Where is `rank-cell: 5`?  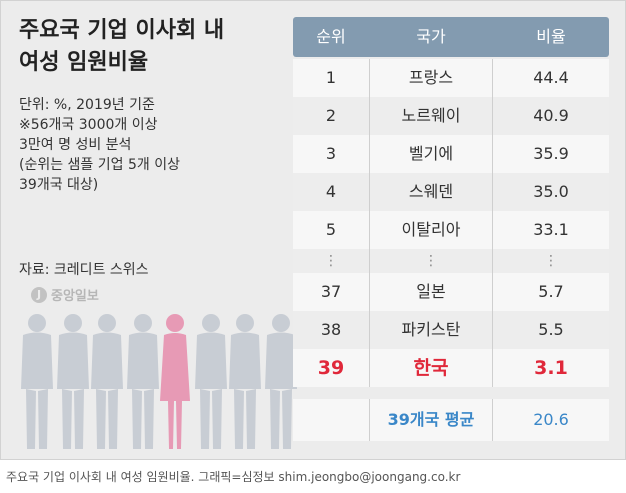
rank-cell: 5 is located at coordinates (331, 229).